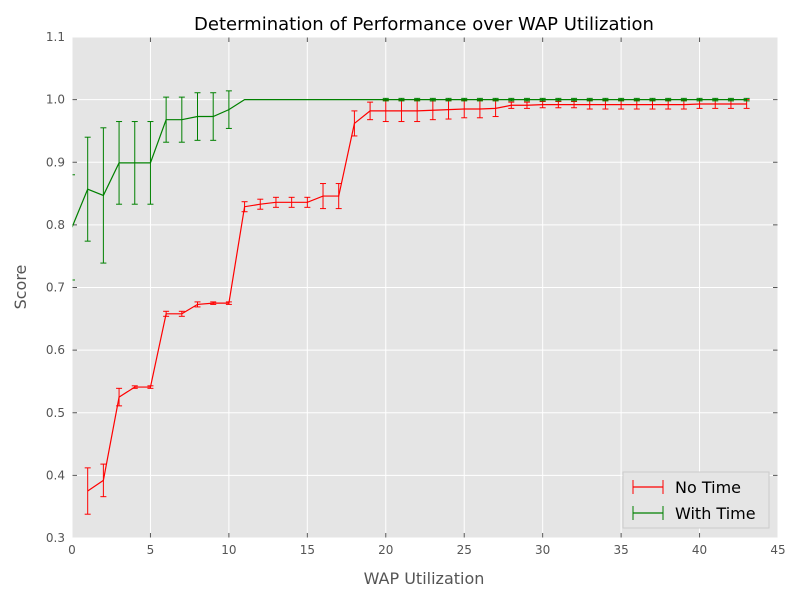  I want to click on legend-label: No Time, so click(708, 487).